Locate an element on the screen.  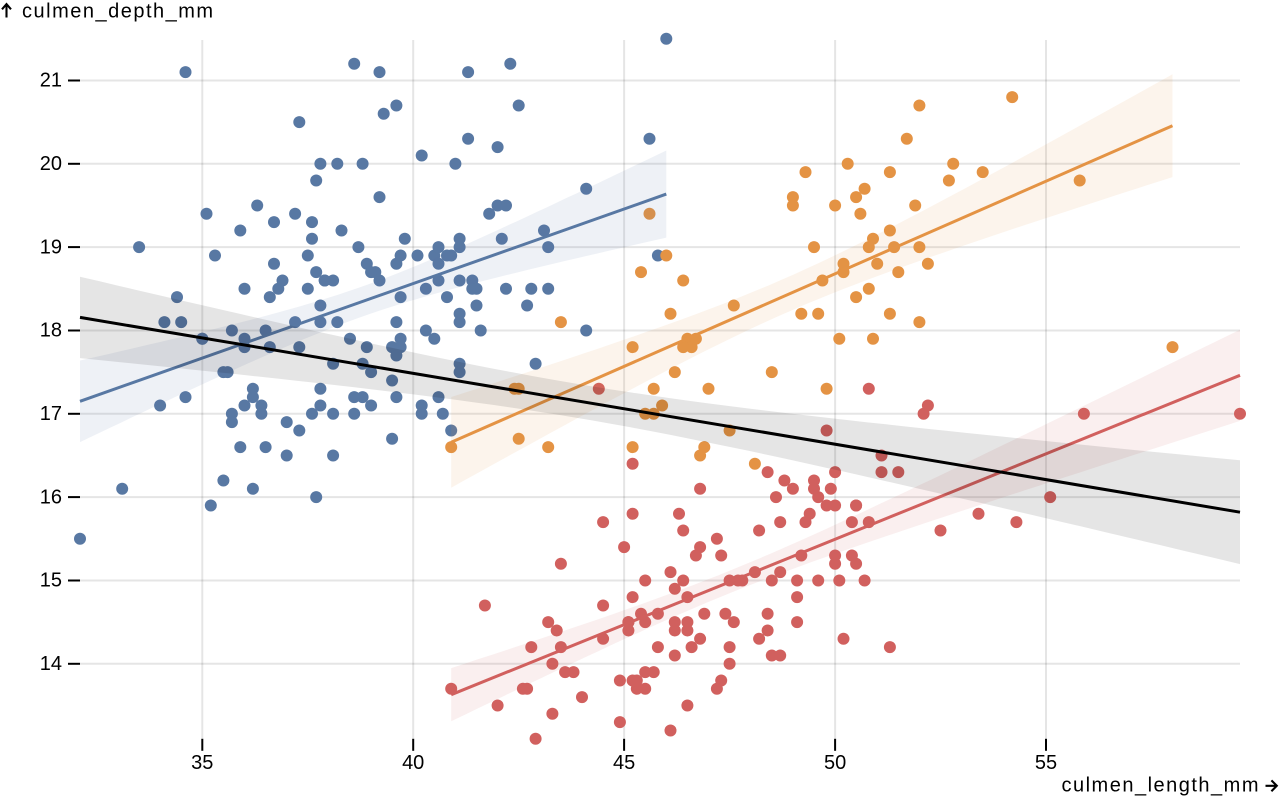
svg-text: culmen_length_mm is located at coordinates (1160, 786).